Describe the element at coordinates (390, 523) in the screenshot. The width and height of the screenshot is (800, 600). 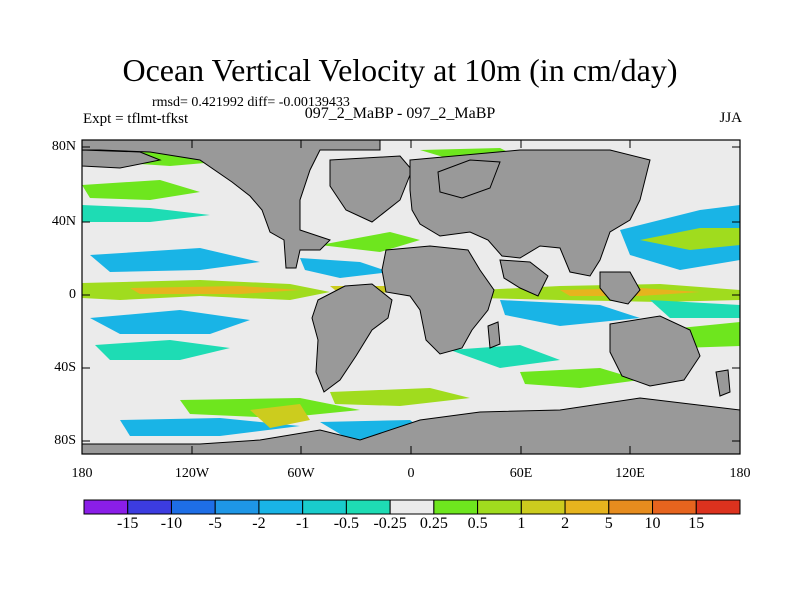
I see `colorbar-label: -0.25` at that location.